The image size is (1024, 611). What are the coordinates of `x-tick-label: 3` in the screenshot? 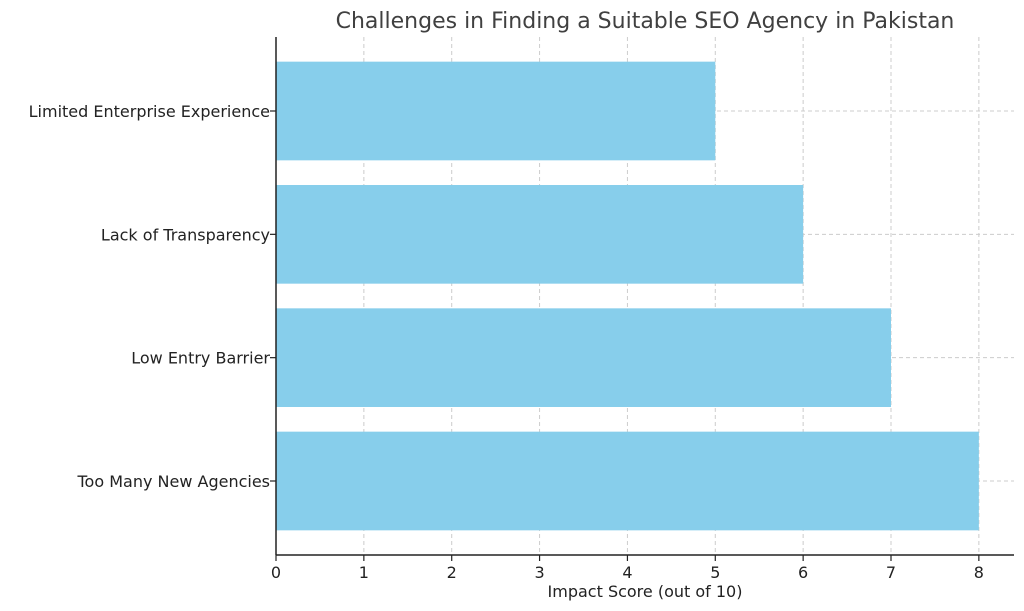 It's located at (539, 572).